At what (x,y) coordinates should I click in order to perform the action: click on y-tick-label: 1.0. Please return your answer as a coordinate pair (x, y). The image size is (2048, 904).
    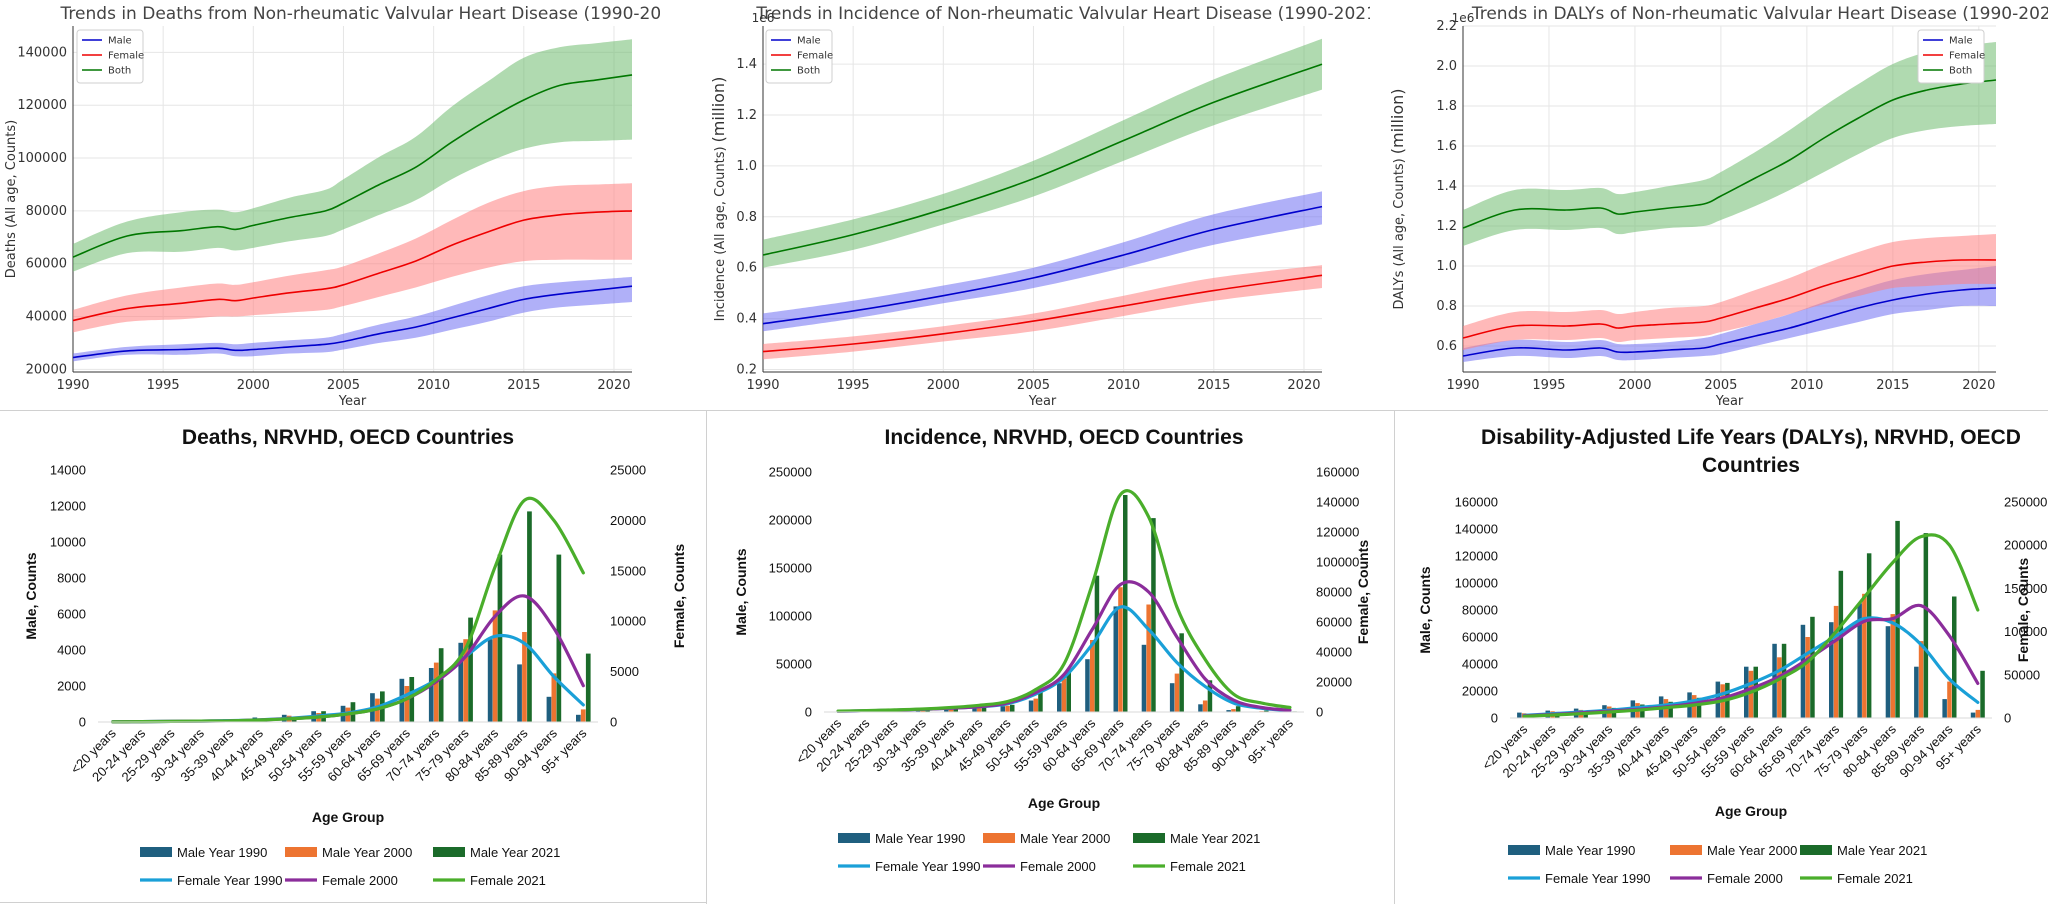
    Looking at the image, I should click on (746, 166).